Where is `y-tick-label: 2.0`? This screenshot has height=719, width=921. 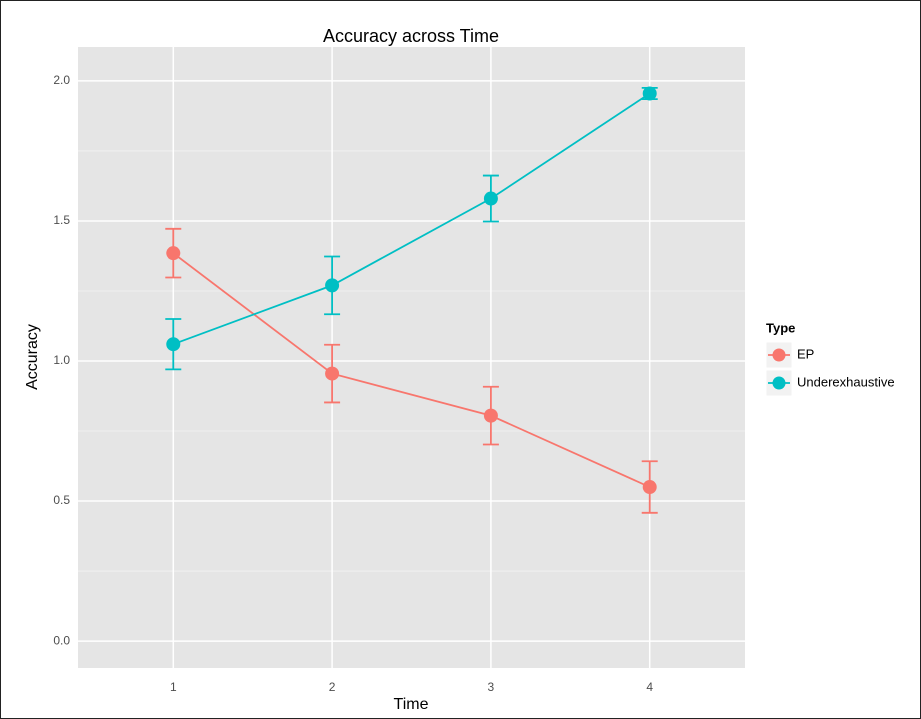 y-tick-label: 2.0 is located at coordinates (61, 80).